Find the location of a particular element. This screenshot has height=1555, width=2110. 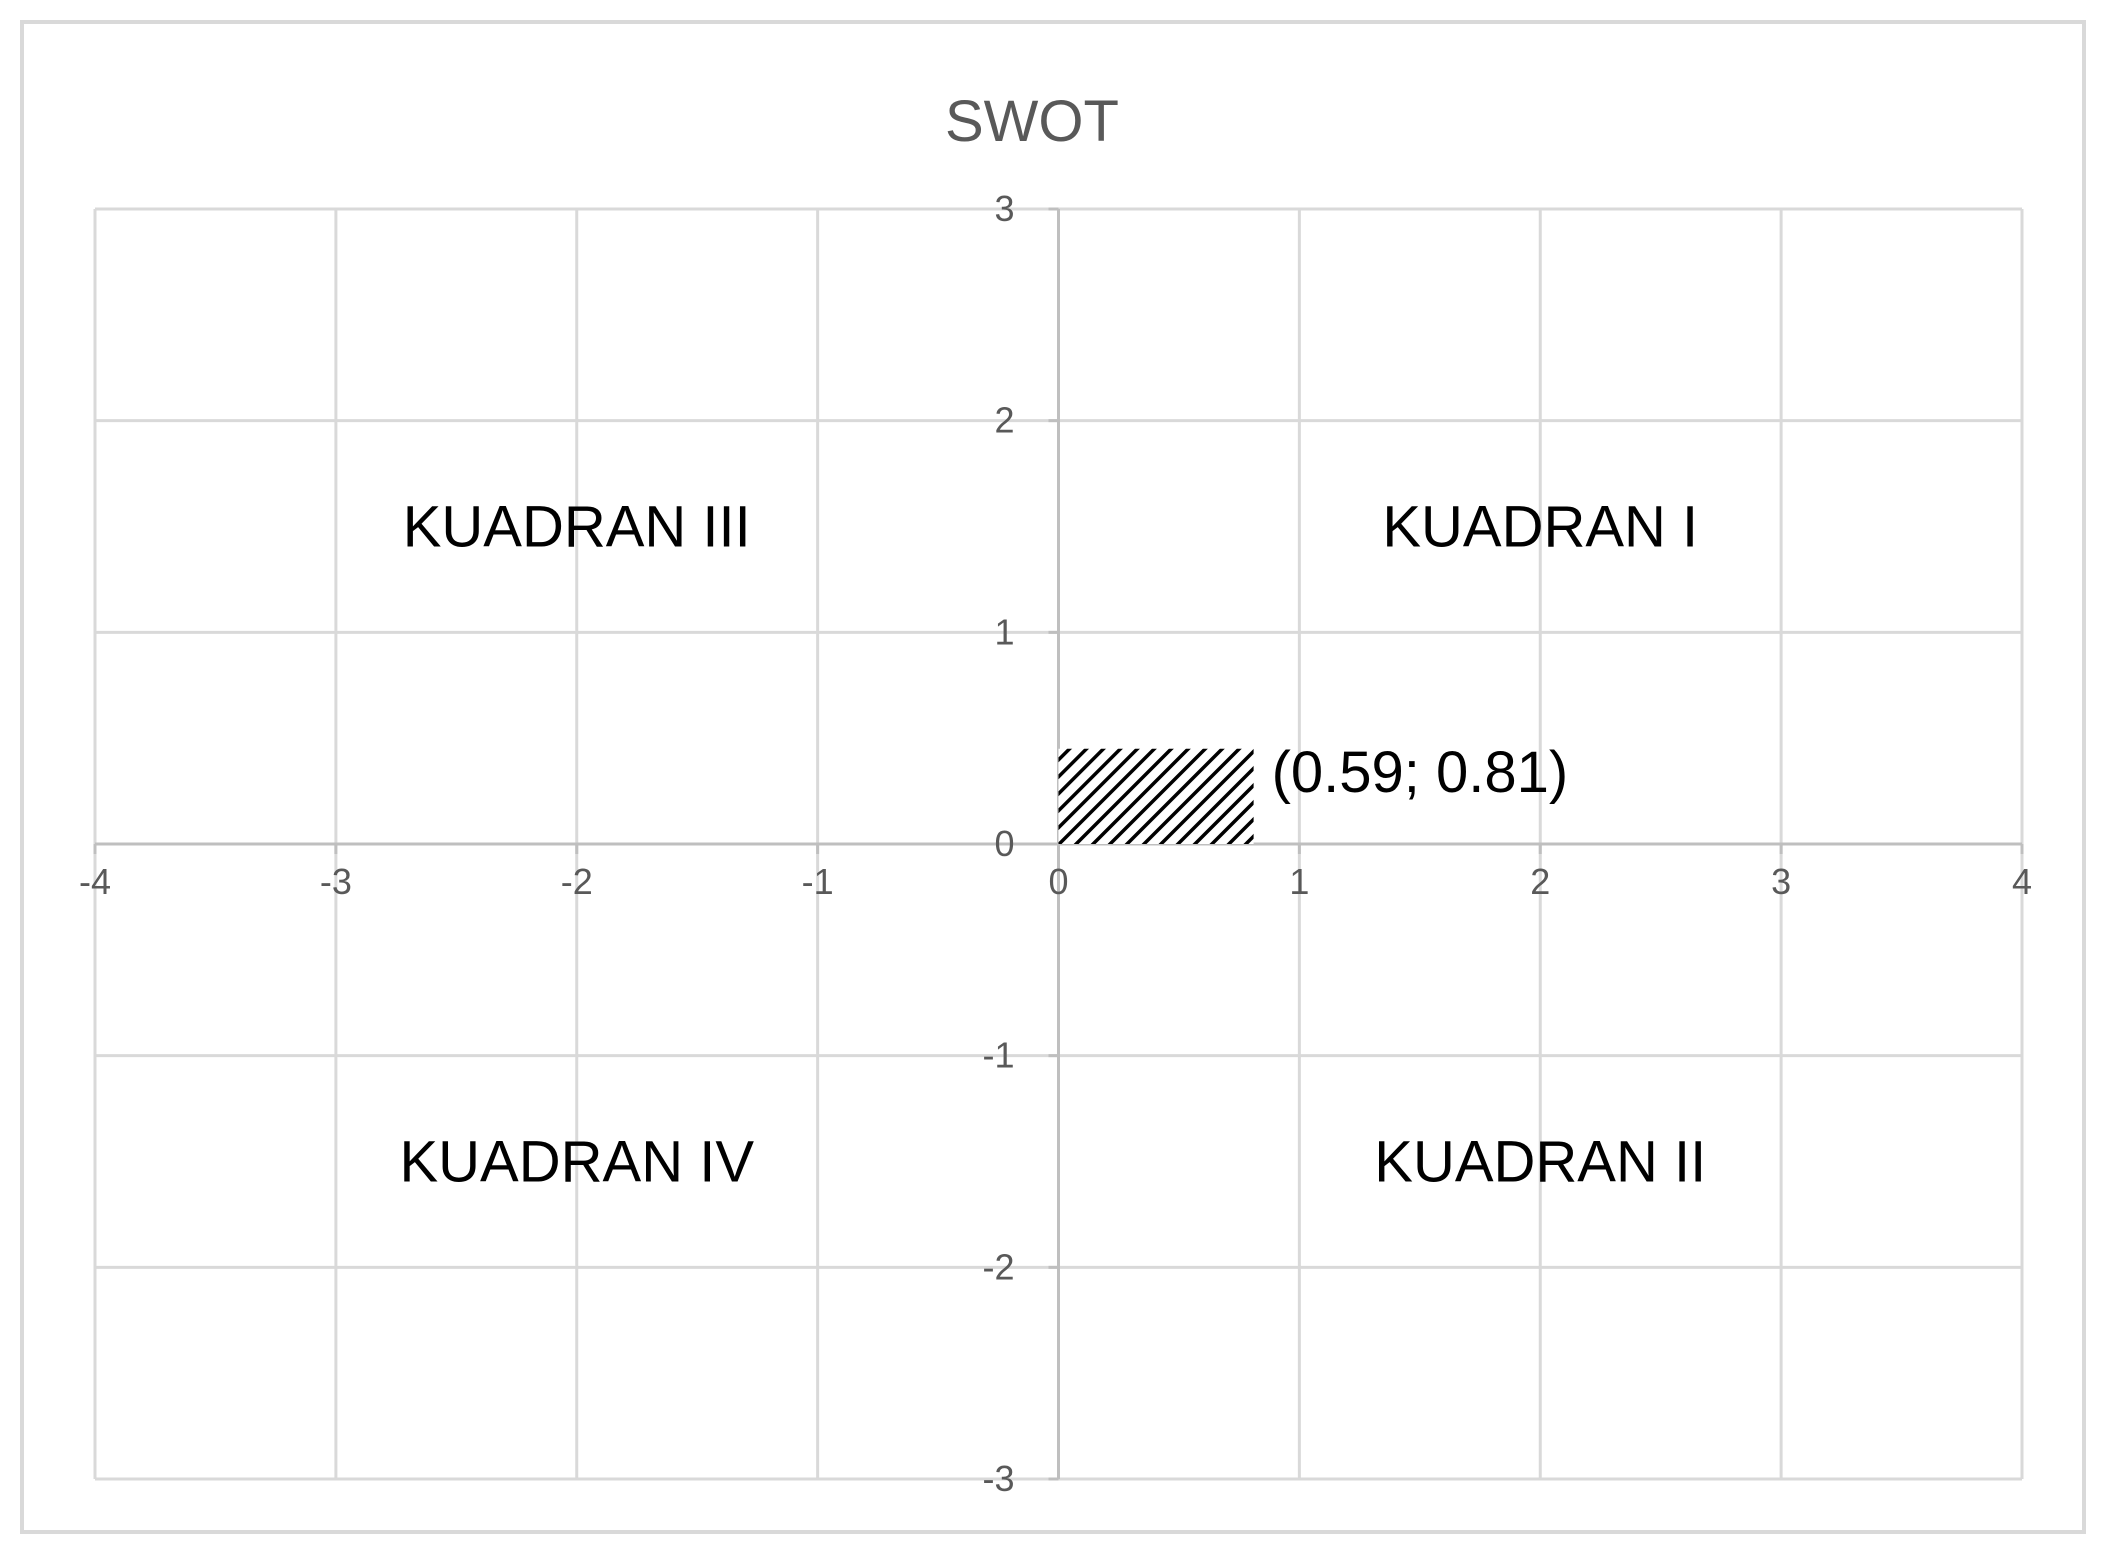

x-tick-label: 4 is located at coordinates (2022, 881).